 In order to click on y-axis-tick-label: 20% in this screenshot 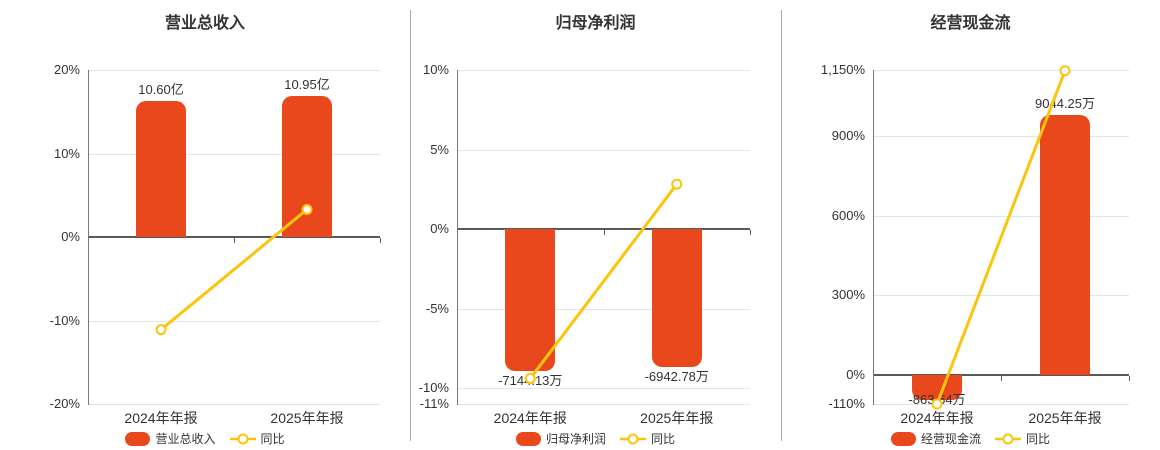, I will do `click(66, 69)`.